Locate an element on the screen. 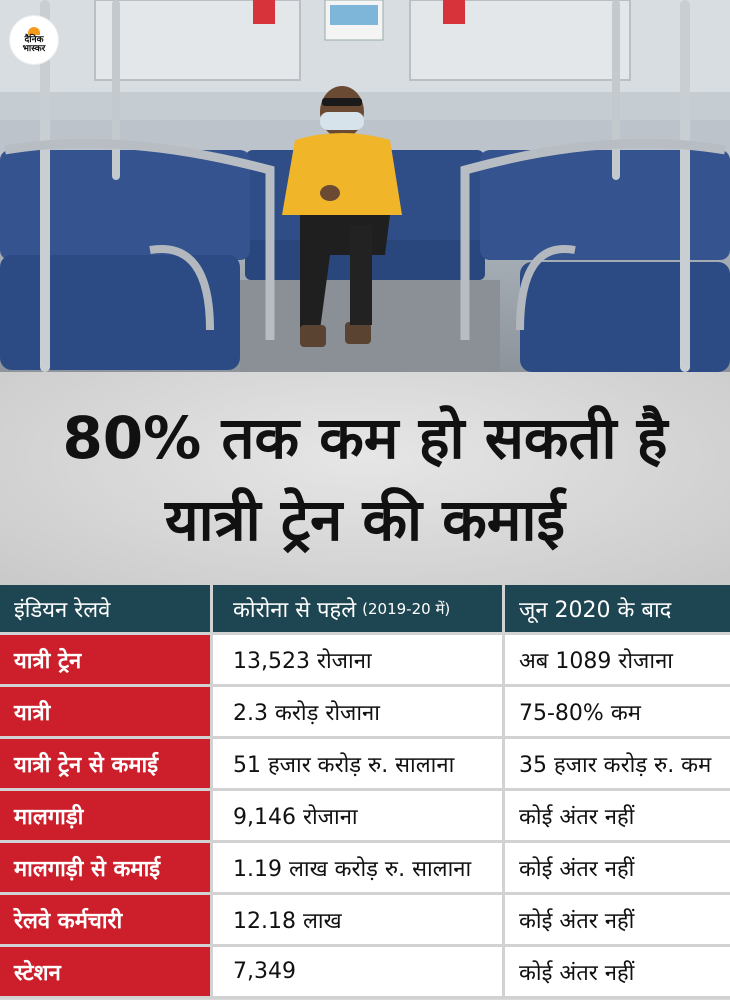 The height and width of the screenshot is (1000, 730). table-row: स्टेशन 7,349 कोई अंतर नहीं is located at coordinates (365, 973).